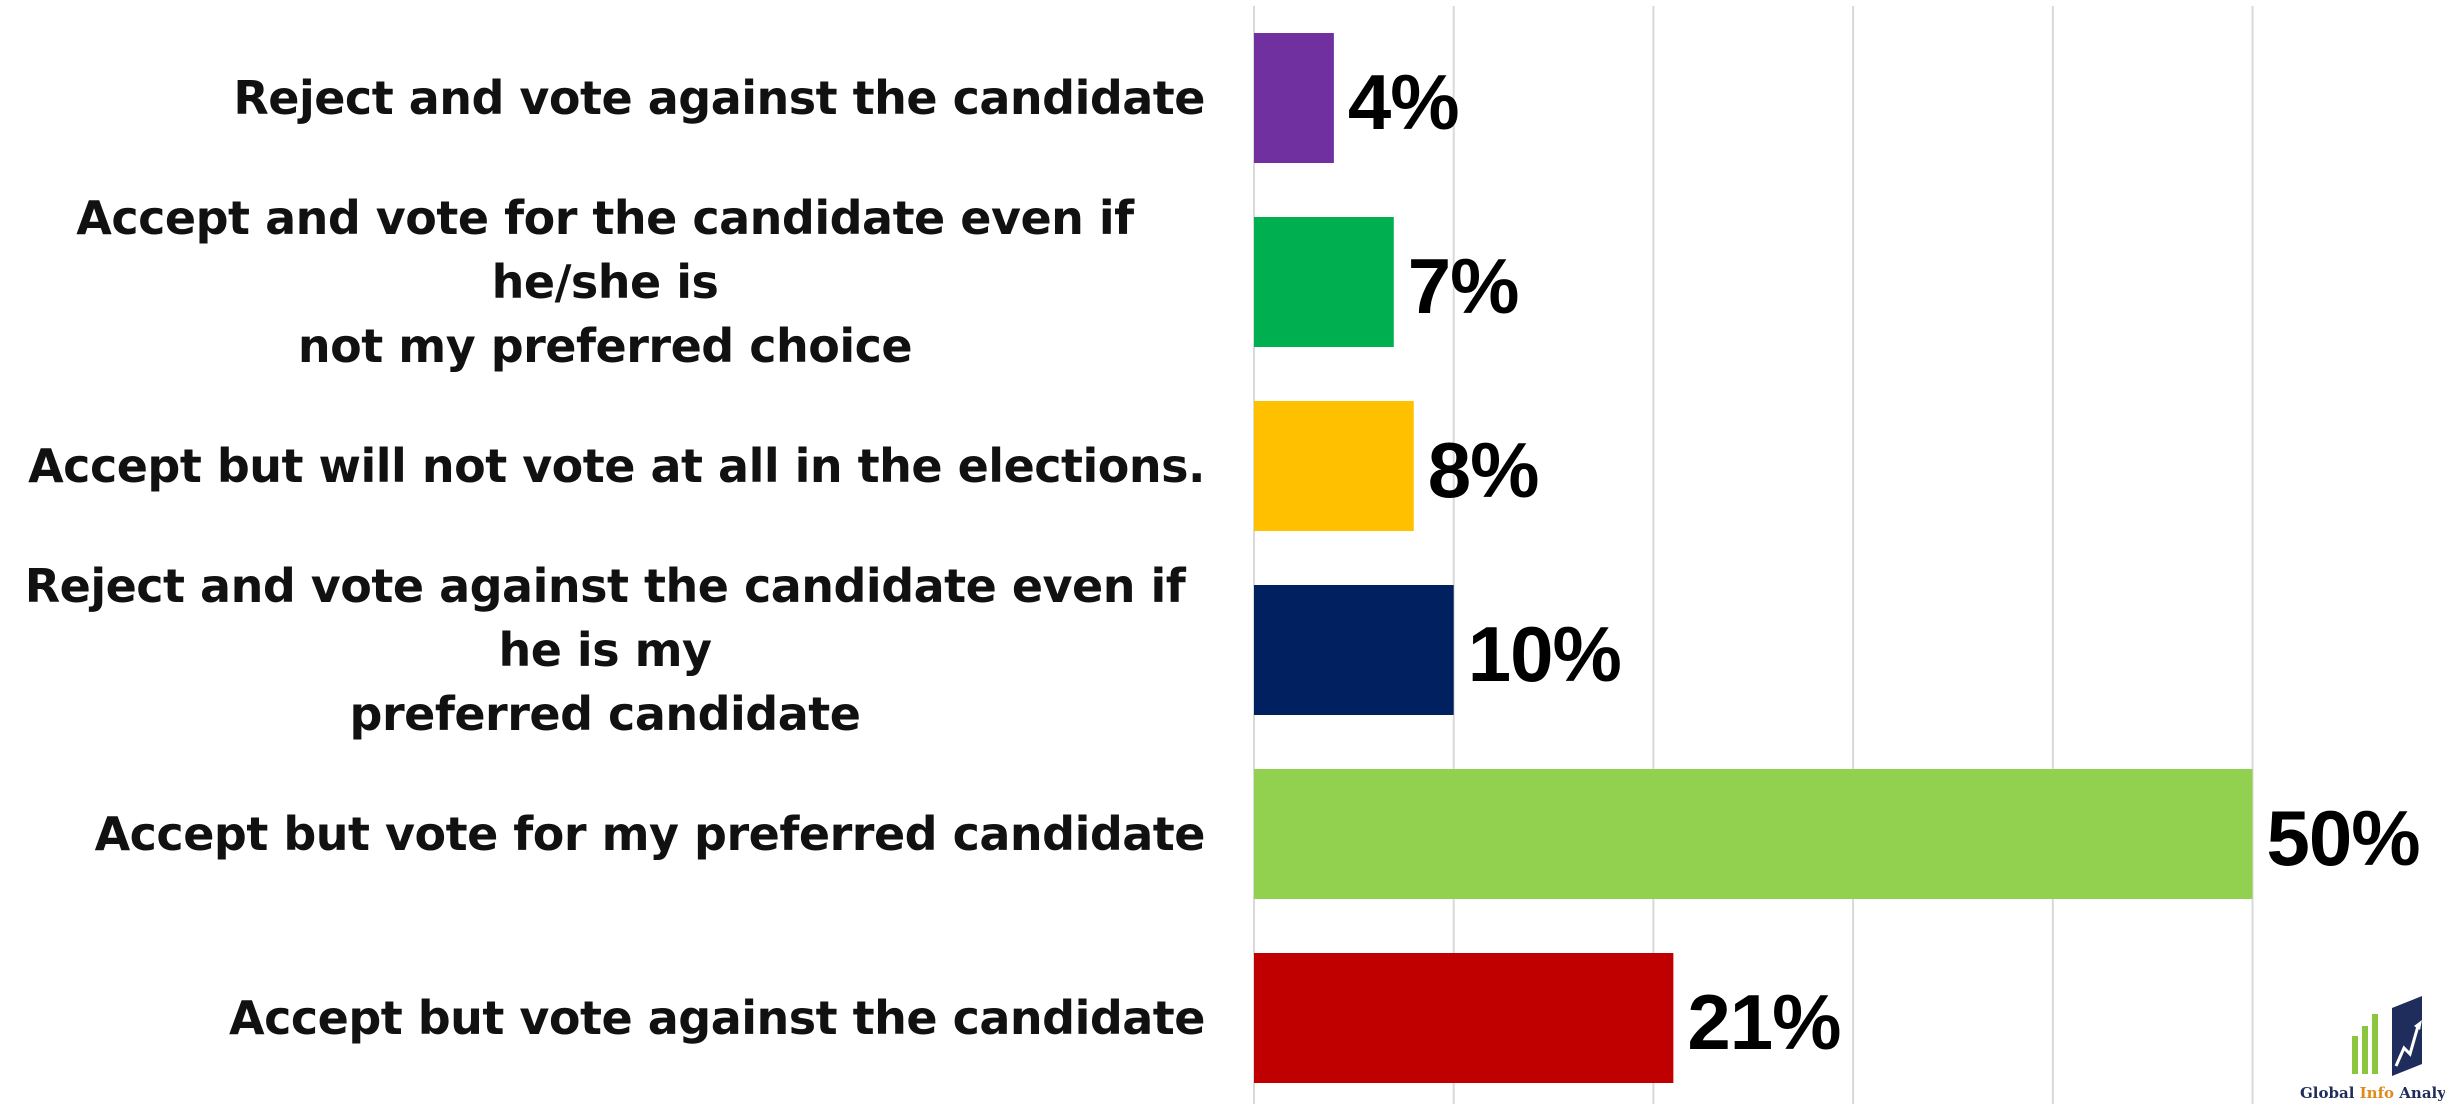 The image size is (2445, 1104). I want to click on logo-text-analy: Analy, so click(2422, 1093).